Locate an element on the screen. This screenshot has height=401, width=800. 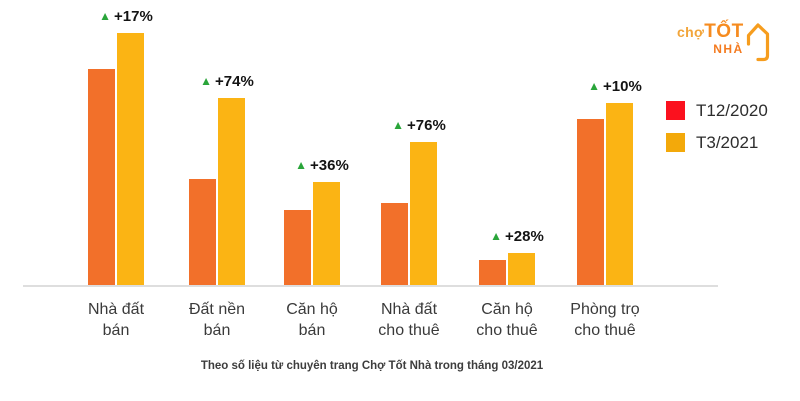
chotot-nha-logo: chợ TỐT NHÀ is located at coordinates (723, 42).